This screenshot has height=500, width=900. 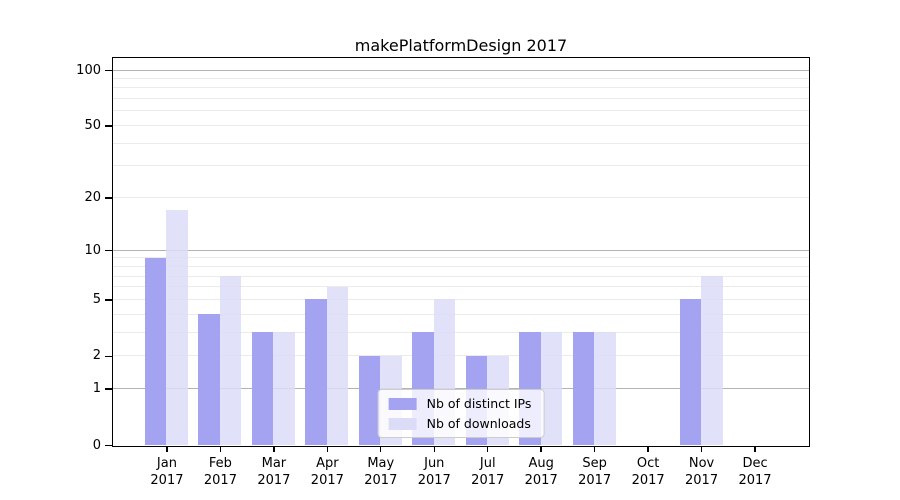 I want to click on y-tick-label: 2, so click(x=96, y=356).